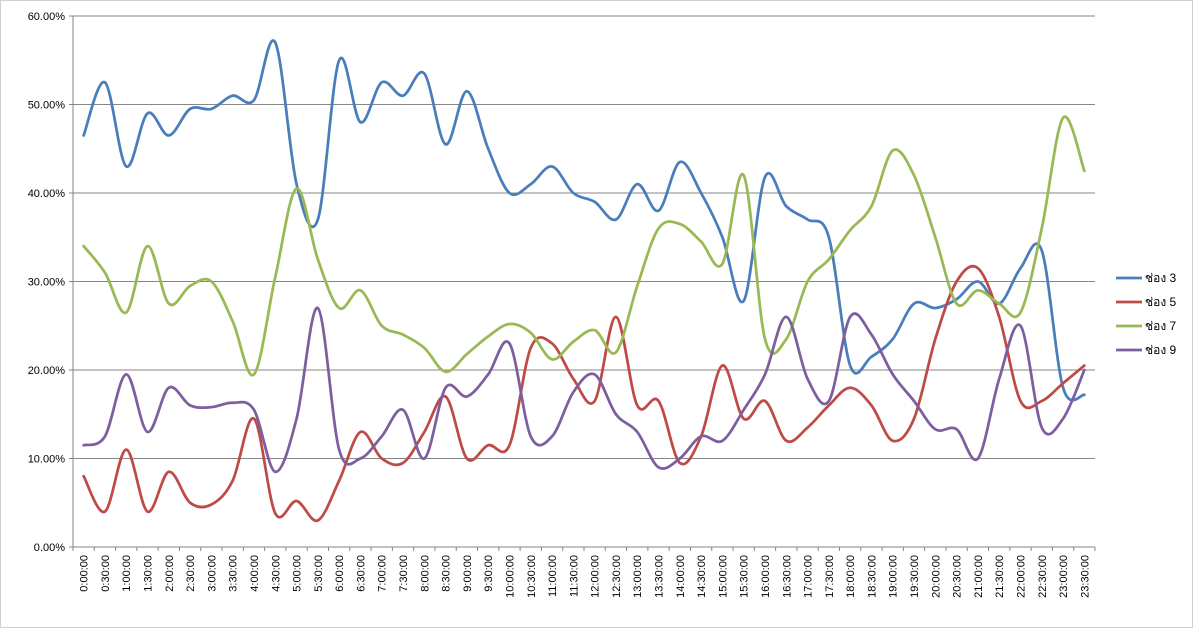  Describe the element at coordinates (149, 573) in the screenshot. I see `x-tick-label: 1:30:00` at that location.